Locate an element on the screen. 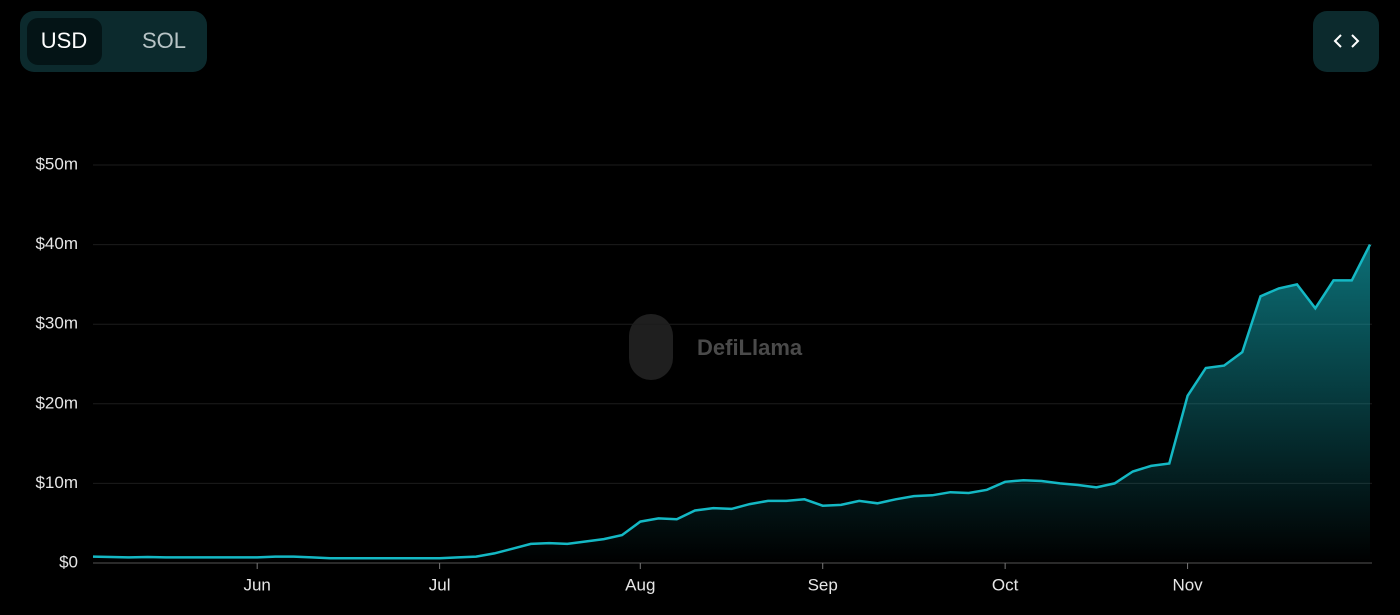  x-tick-label: Aug is located at coordinates (640, 584).